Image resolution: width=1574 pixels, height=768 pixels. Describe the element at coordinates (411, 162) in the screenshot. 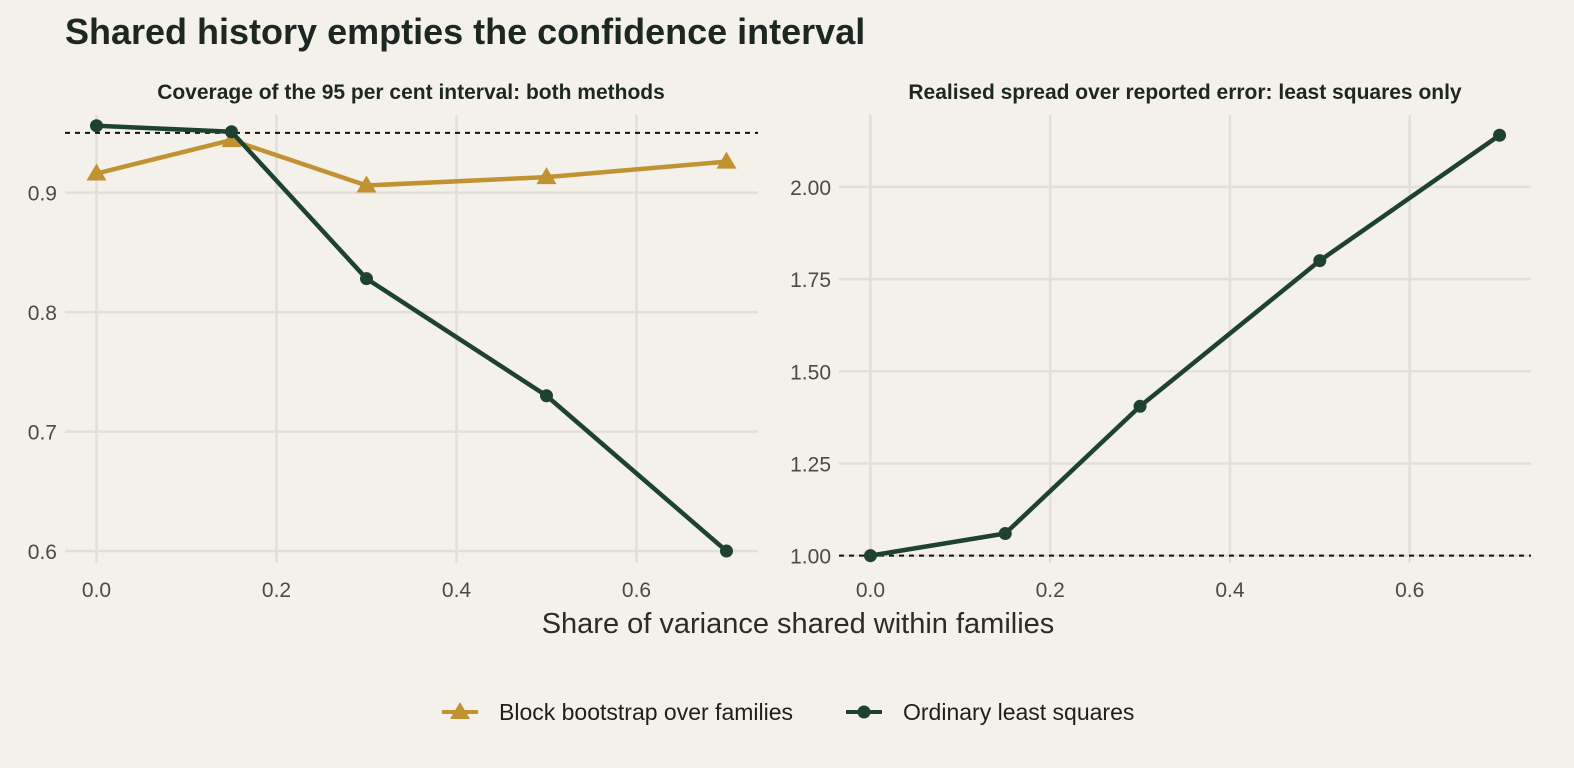

I see `series-line-bootstrap` at that location.